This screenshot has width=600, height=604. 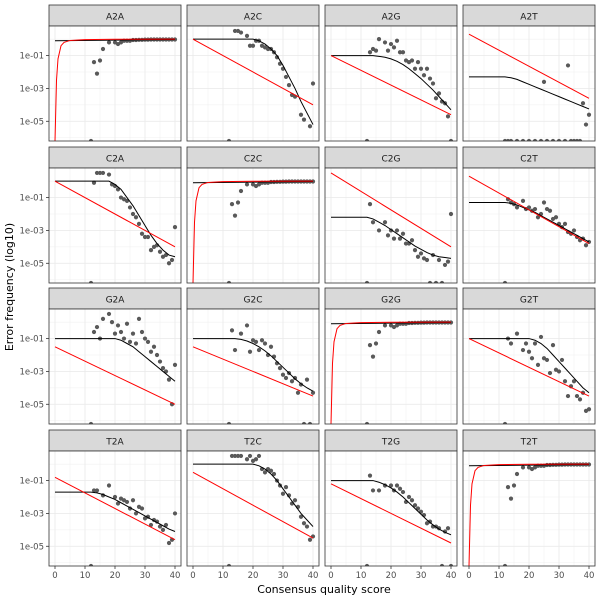 I want to click on x-axis-title: Consensus quality score, so click(x=324, y=589).